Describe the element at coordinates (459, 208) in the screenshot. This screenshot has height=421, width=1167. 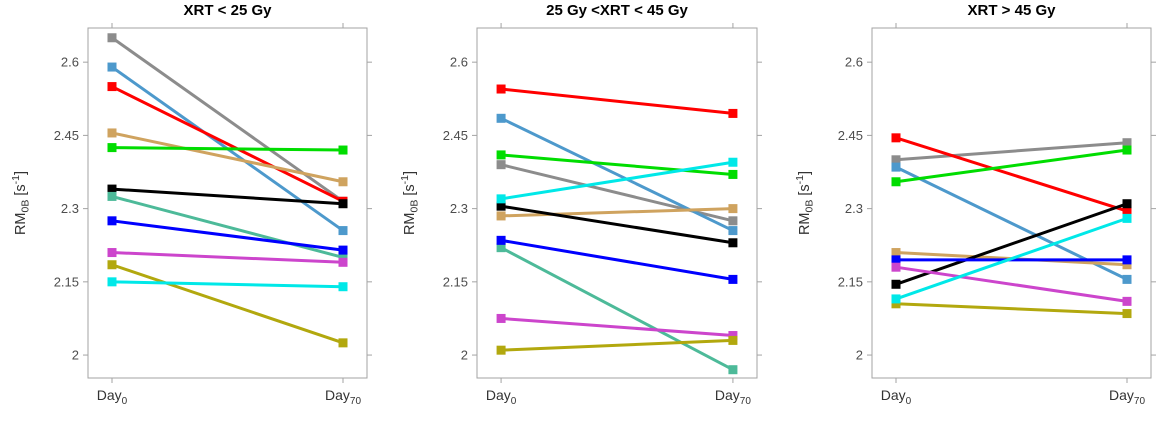
I see `y-tick-label: 2.3` at that location.